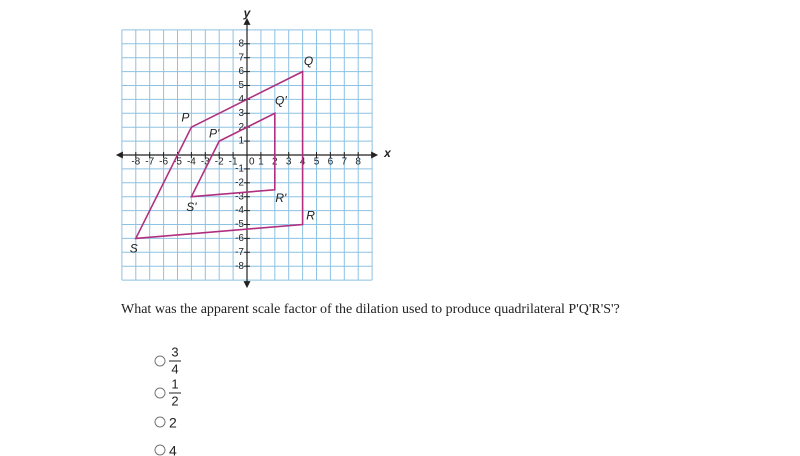  What do you see at coordinates (191, 162) in the screenshot?
I see `x-tick-label: -4` at bounding box center [191, 162].